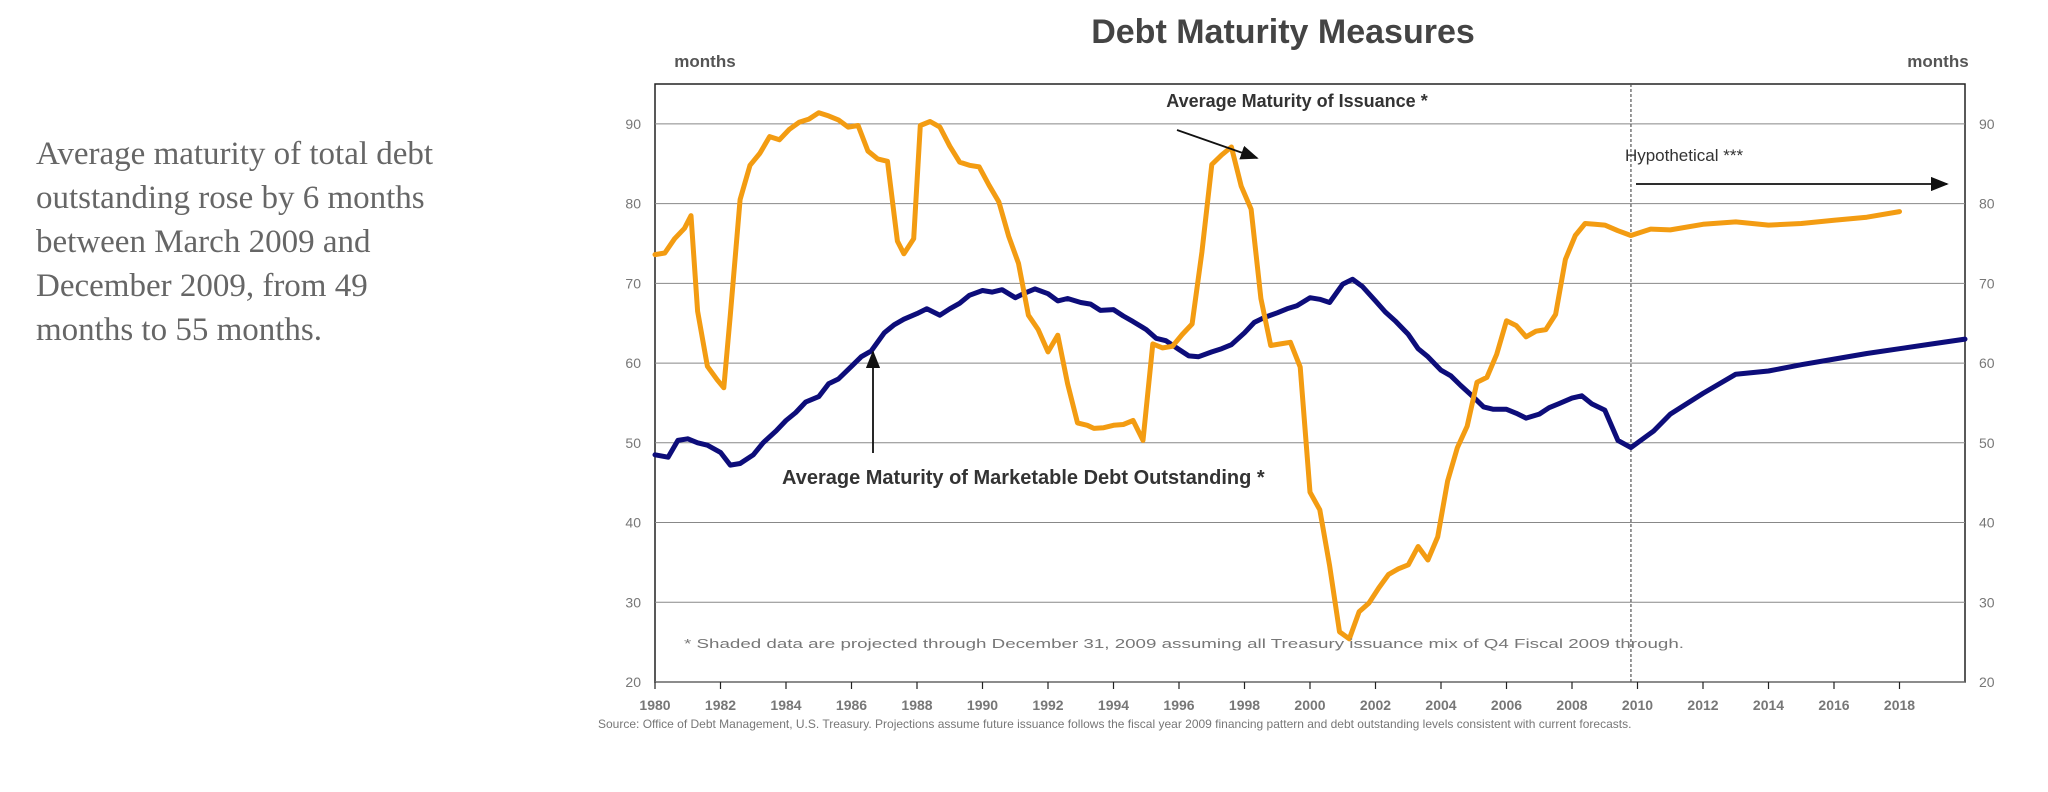 The image size is (2048, 792). Describe the element at coordinates (633, 283) in the screenshot. I see `y-tick-label-left: 70` at that location.